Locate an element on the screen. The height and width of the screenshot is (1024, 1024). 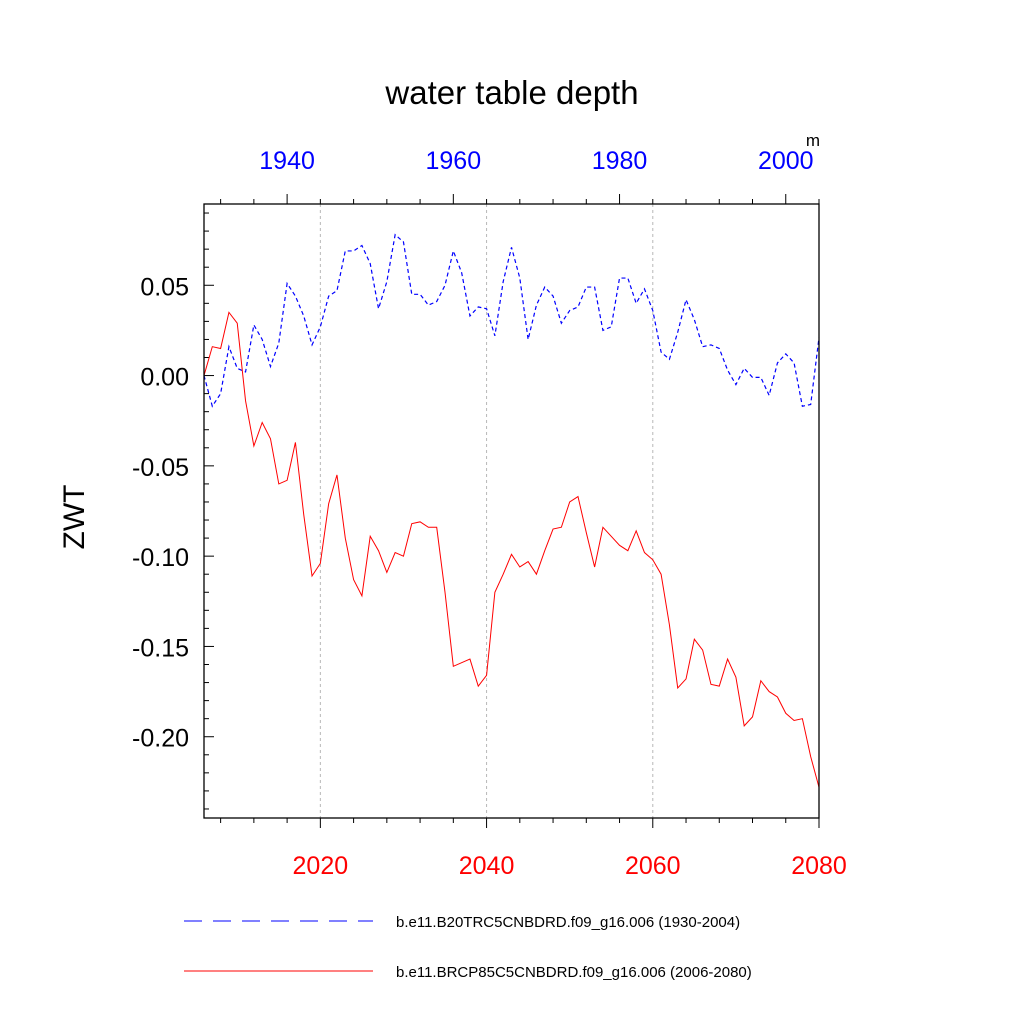
y-tick-label: -0.10 is located at coordinates (160, 558).